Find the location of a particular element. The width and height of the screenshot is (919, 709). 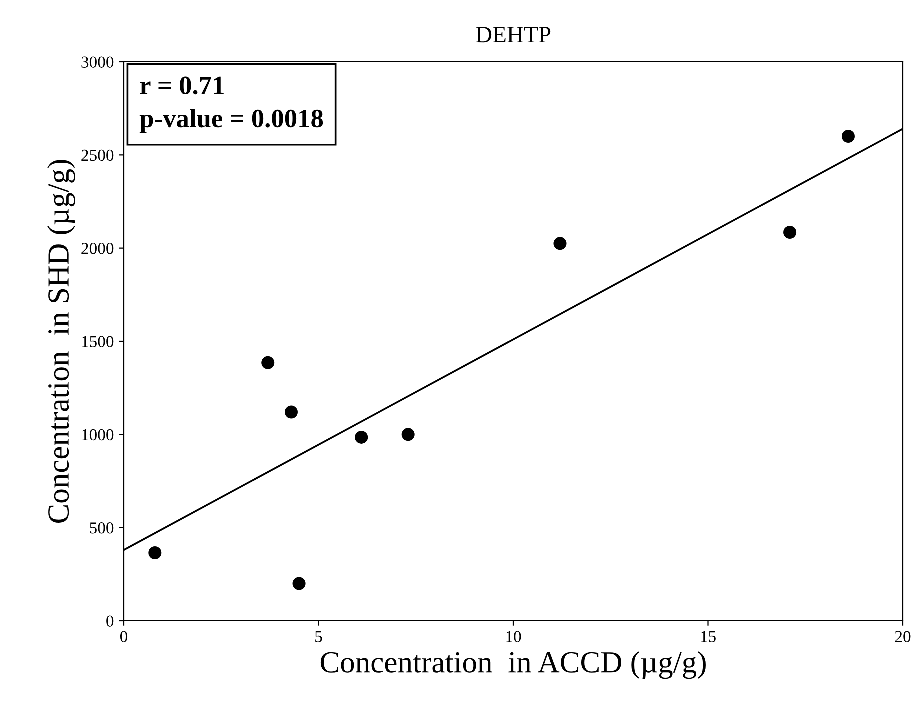

y-tick-label: 1000 is located at coordinates (98, 435).